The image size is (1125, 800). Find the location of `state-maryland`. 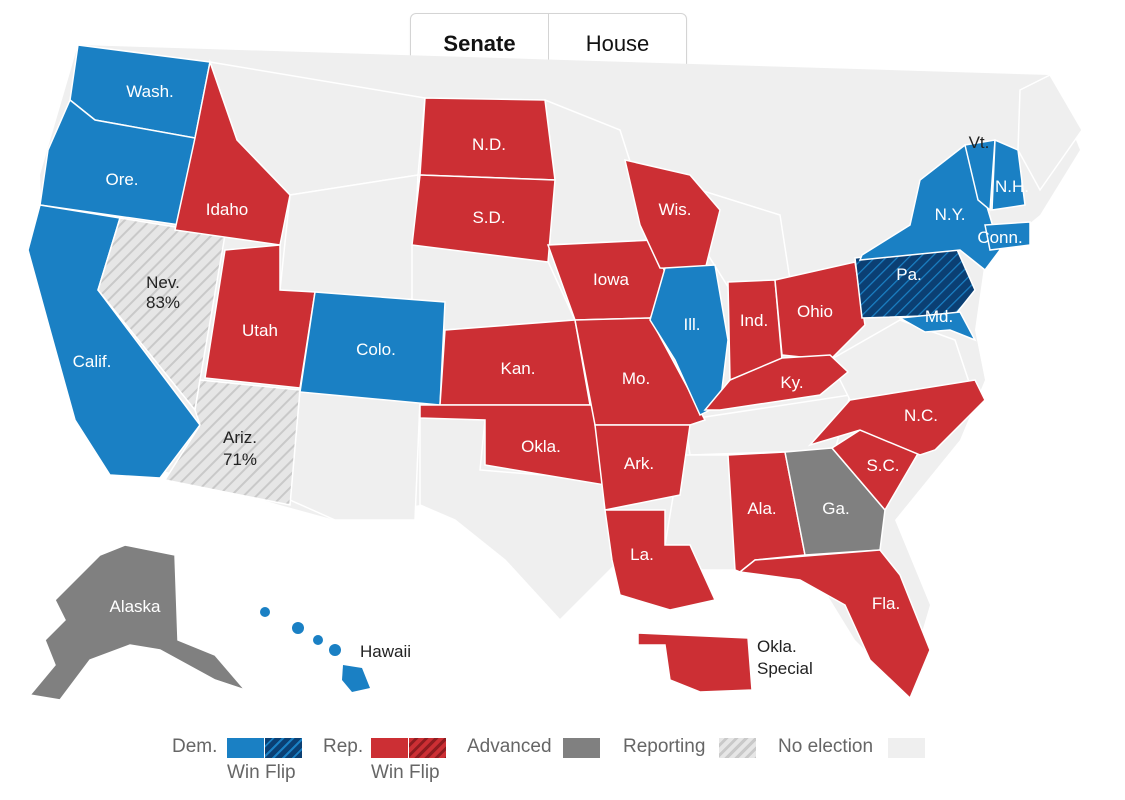

state-maryland is located at coordinates (937, 326).